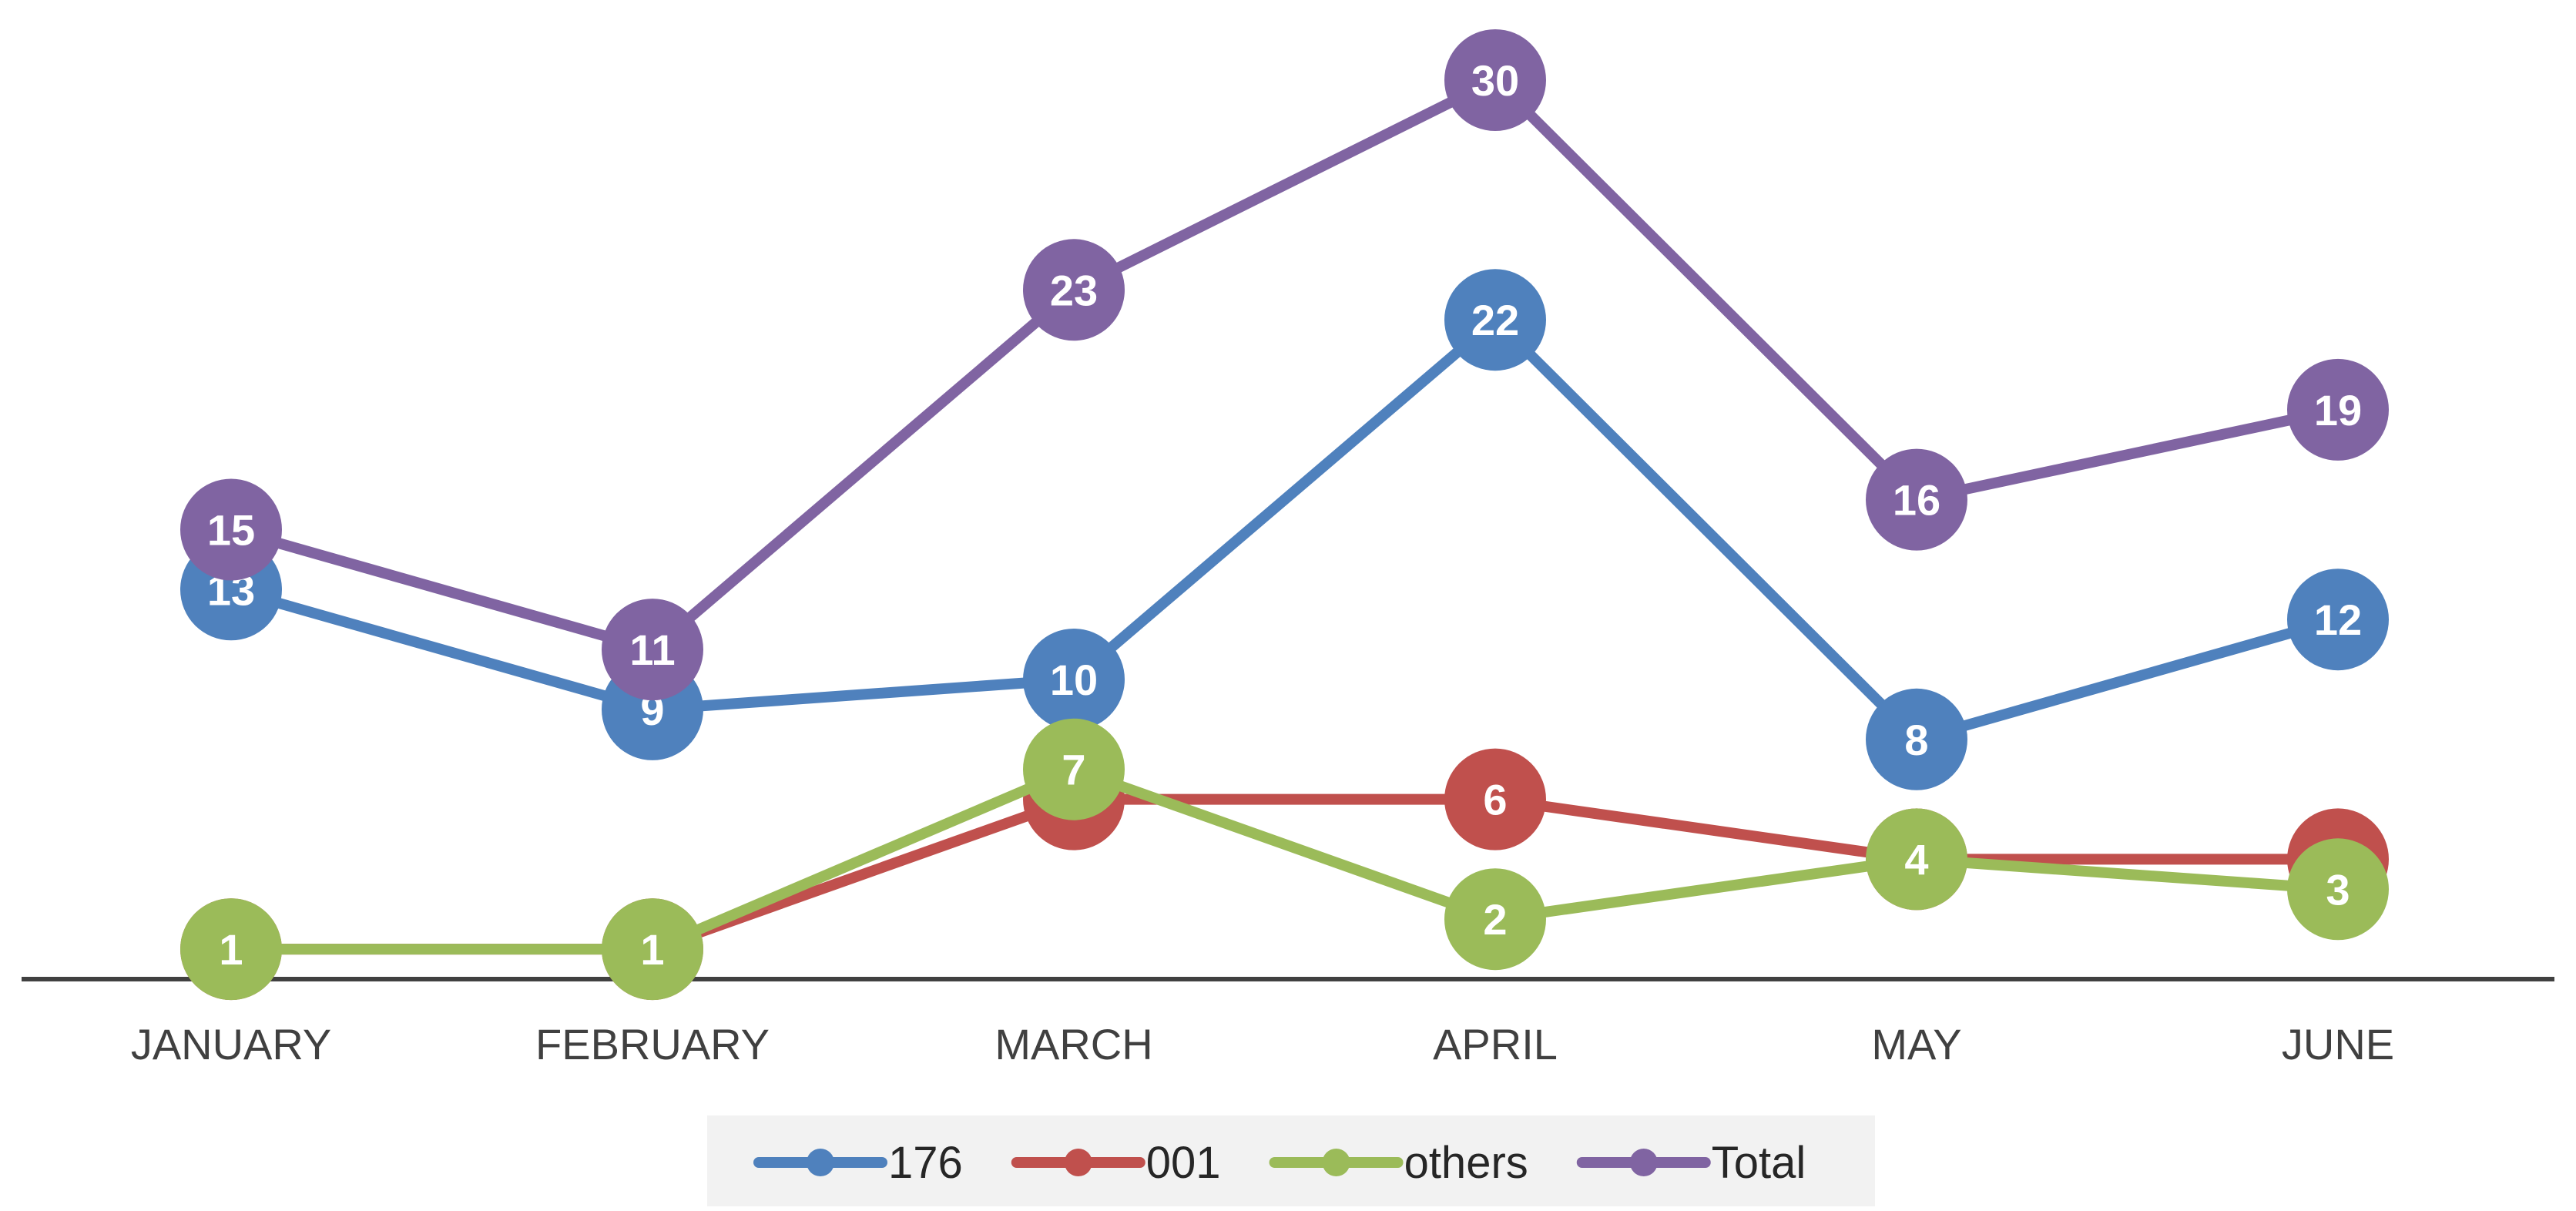 This screenshot has height=1211, width=2576. I want to click on legend: 176 001 others Total, so click(1291, 1160).